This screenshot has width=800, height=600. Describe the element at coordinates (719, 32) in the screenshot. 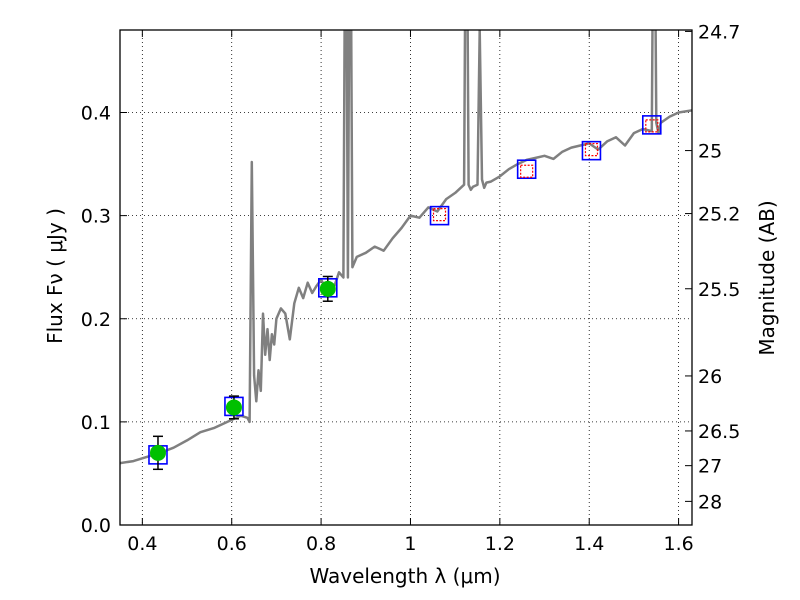

I see `mag-tick-label: 24.7` at that location.